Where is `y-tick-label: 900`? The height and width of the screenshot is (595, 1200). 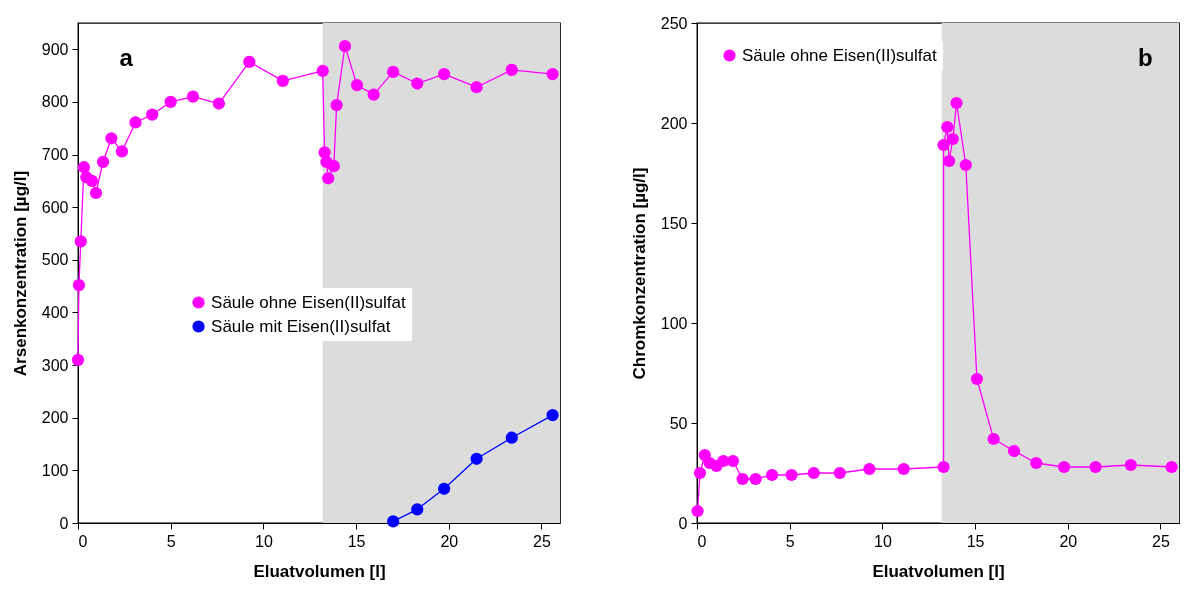 y-tick-label: 900 is located at coordinates (55, 49).